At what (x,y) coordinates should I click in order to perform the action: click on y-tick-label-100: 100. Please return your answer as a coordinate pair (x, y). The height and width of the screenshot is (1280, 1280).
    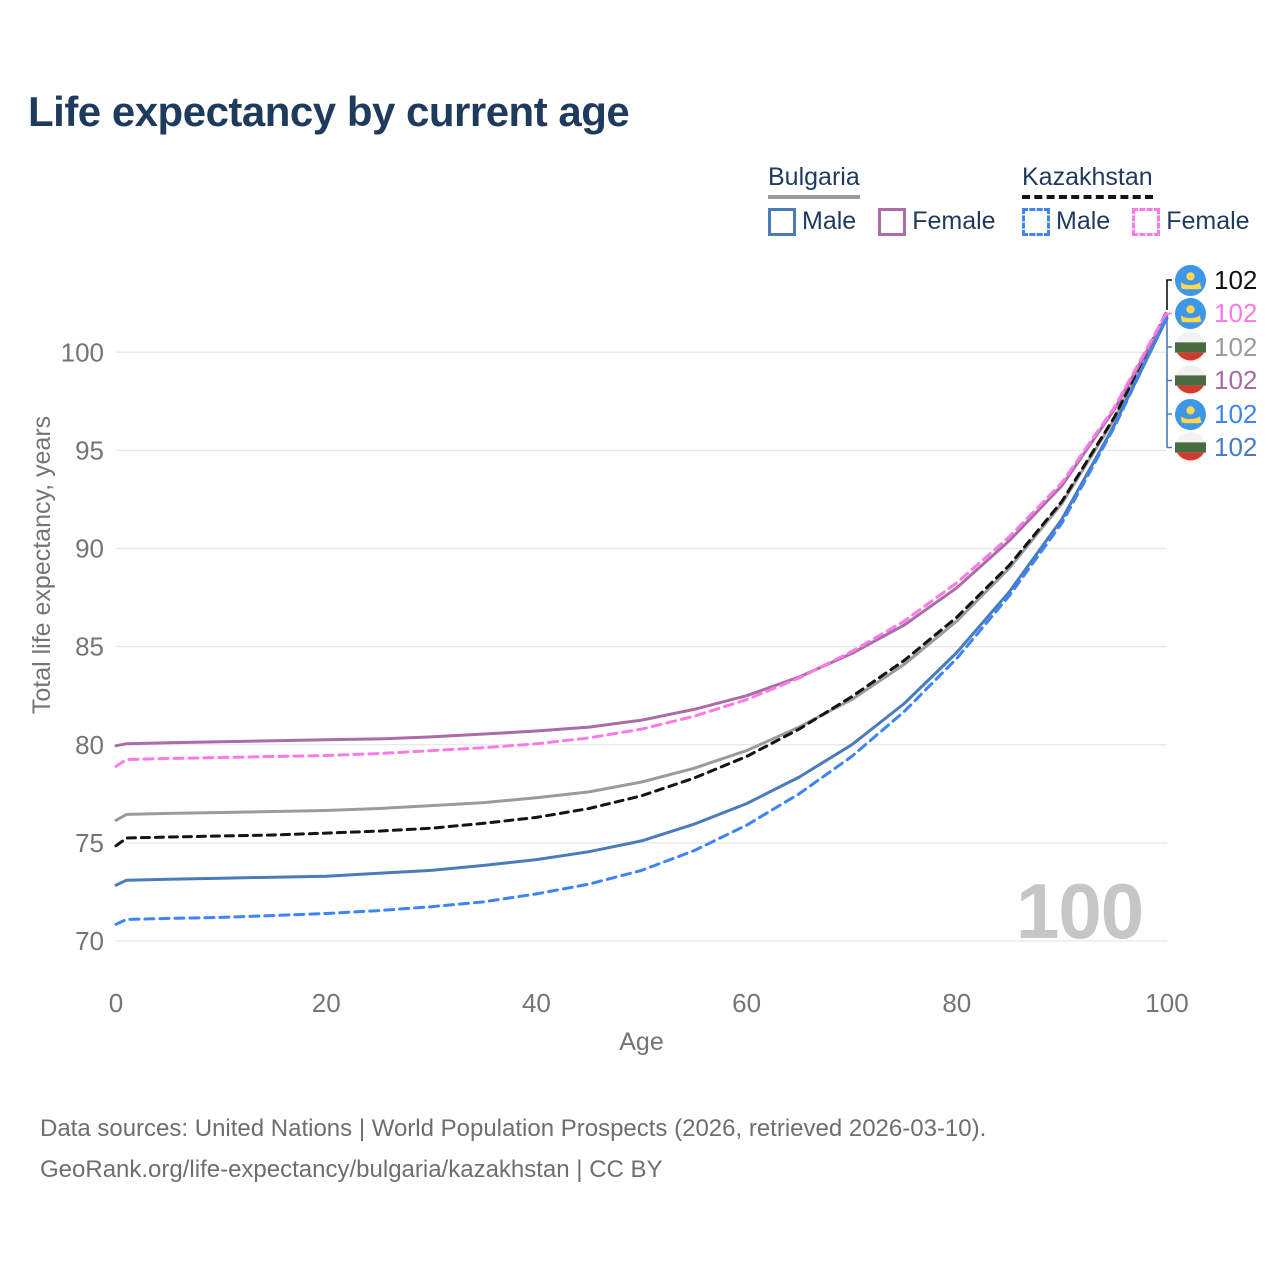
    Looking at the image, I should click on (82, 352).